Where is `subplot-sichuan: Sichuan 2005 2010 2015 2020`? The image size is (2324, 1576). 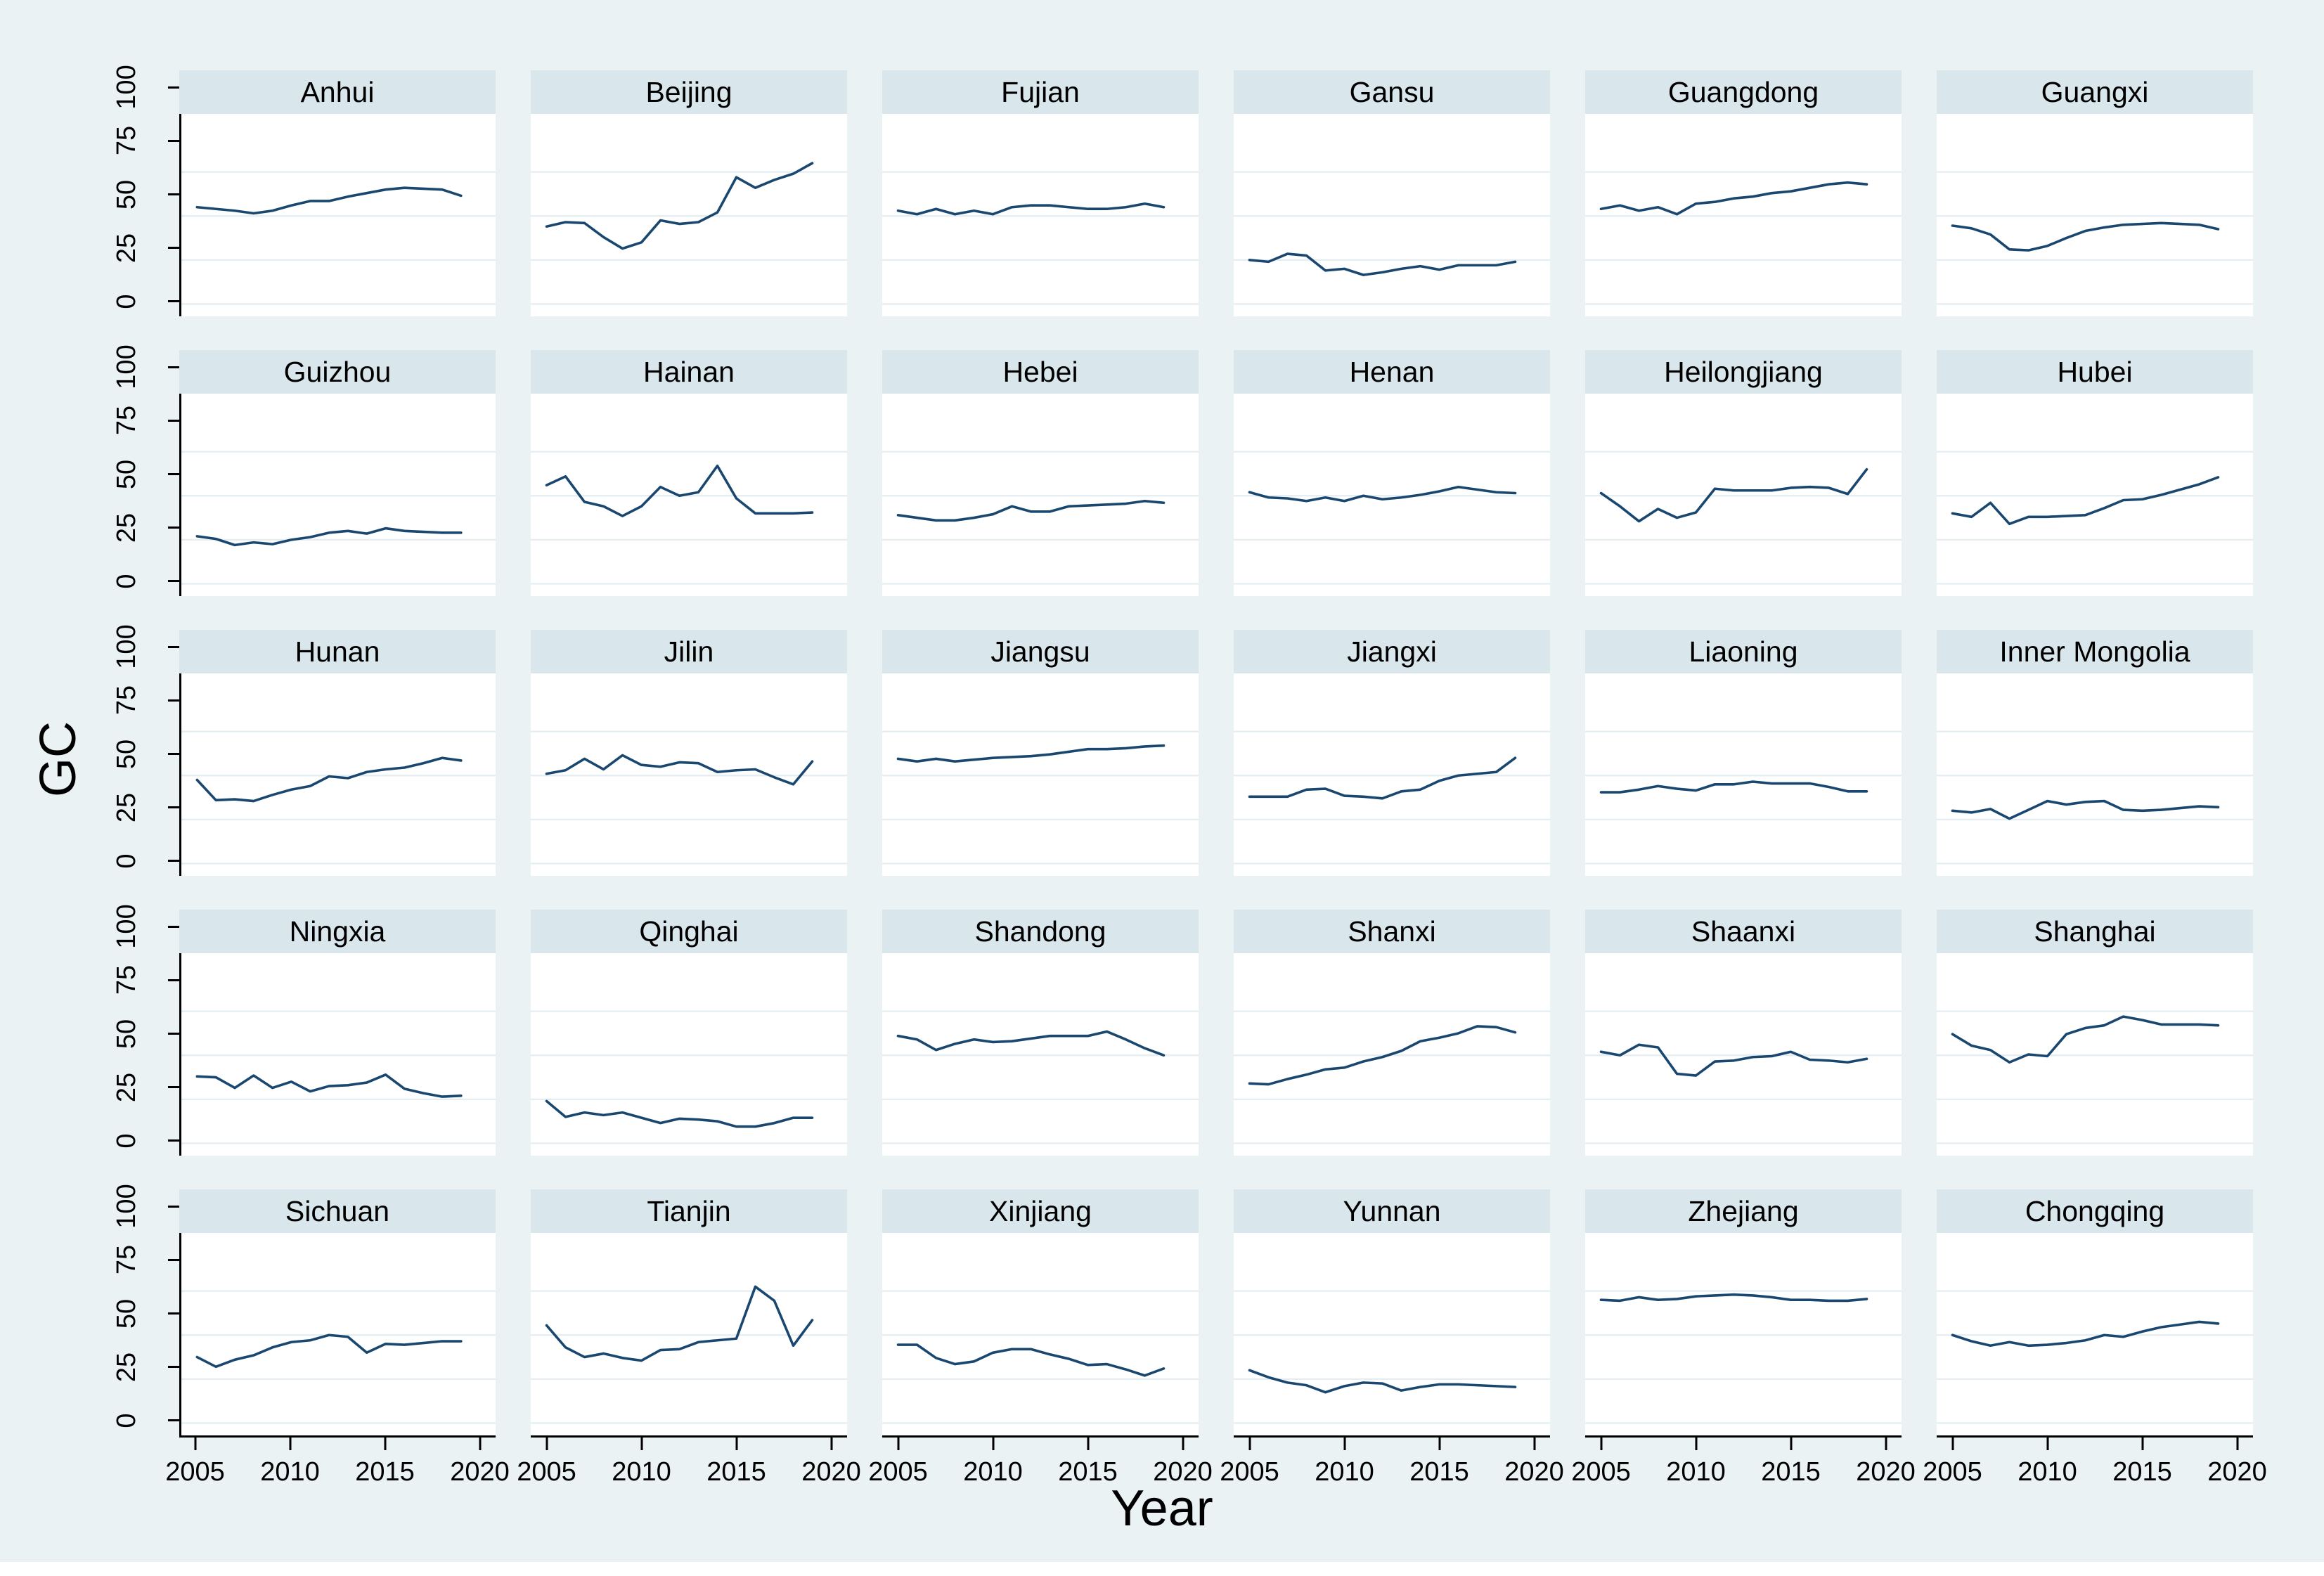 subplot-sichuan: Sichuan 2005 2010 2015 2020 is located at coordinates (337, 1341).